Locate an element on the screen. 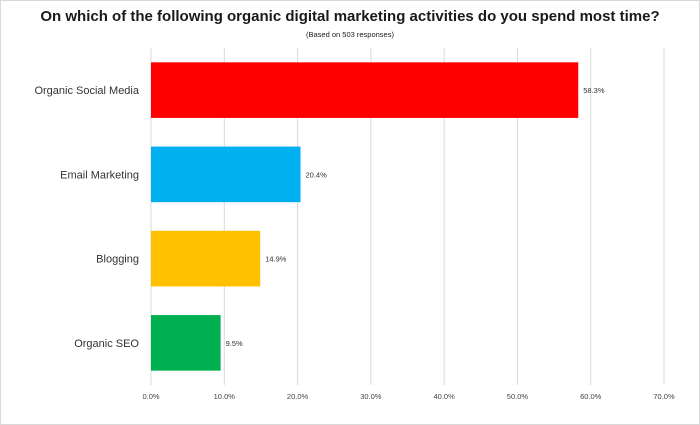 The width and height of the screenshot is (700, 425). x-tick-label: 0.0% is located at coordinates (150, 396).